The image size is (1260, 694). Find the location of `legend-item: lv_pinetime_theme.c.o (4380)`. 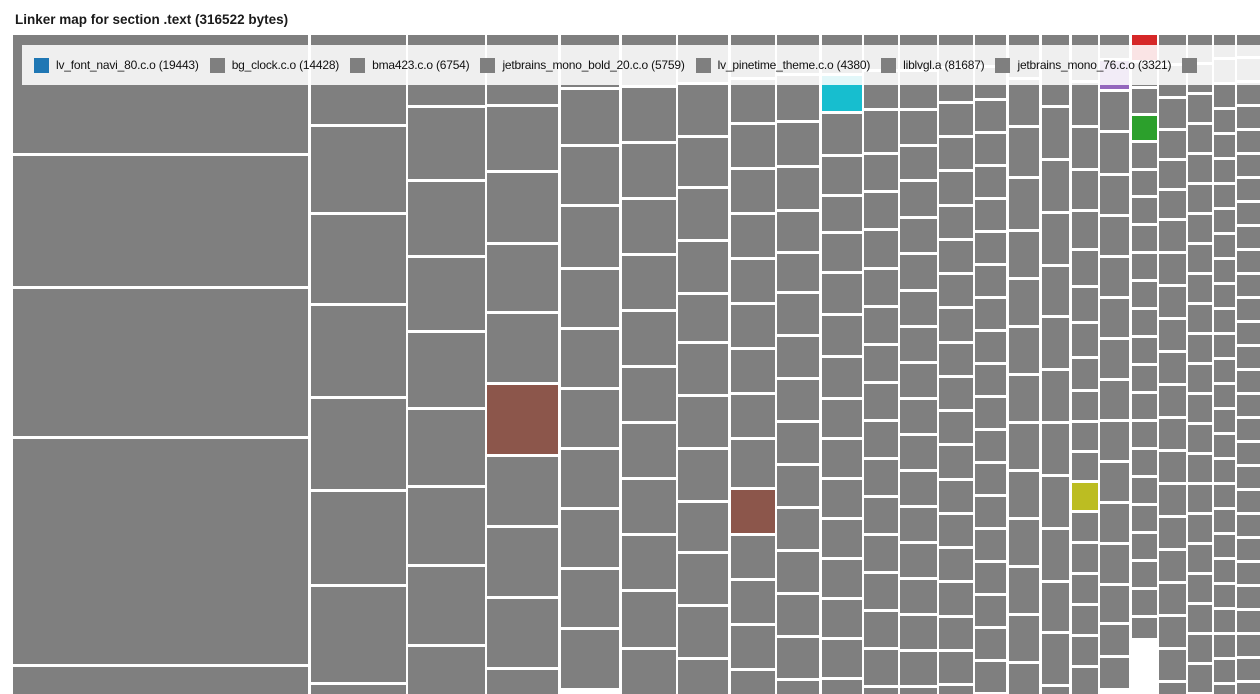

legend-item: lv_pinetime_theme.c.o (4380) is located at coordinates (782, 65).